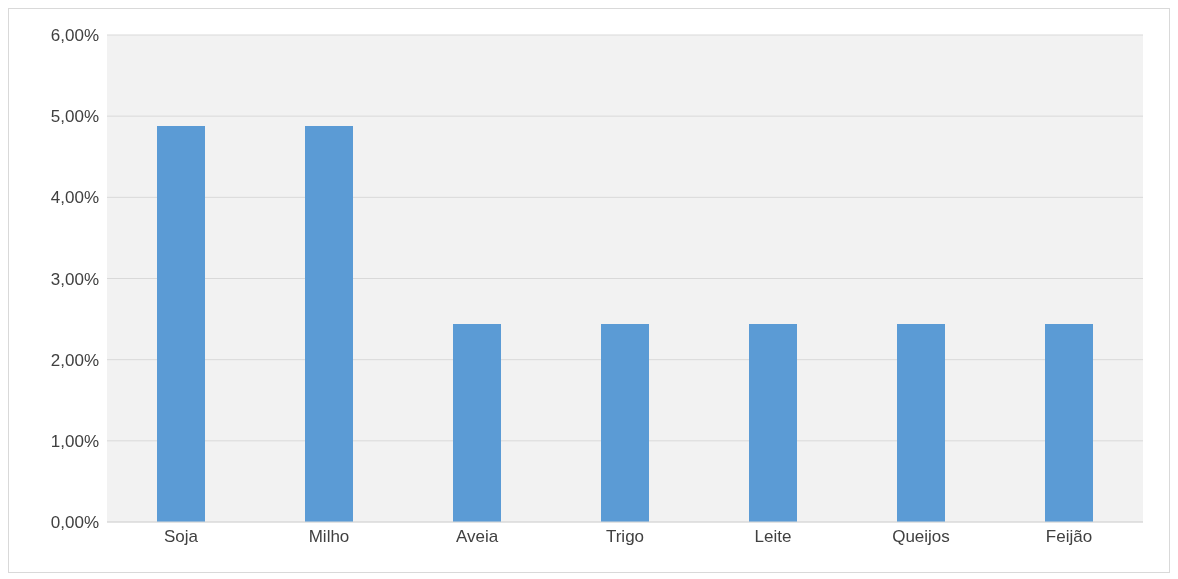 This screenshot has height=579, width=1178. I want to click on x-tick-label: Feijão, so click(1069, 537).